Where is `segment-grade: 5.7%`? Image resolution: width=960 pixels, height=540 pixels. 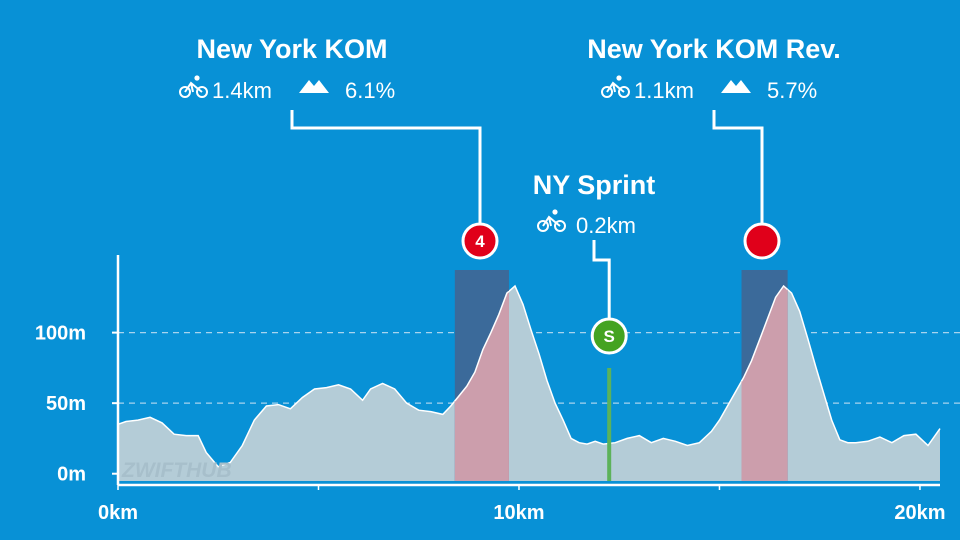 segment-grade: 5.7% is located at coordinates (792, 90).